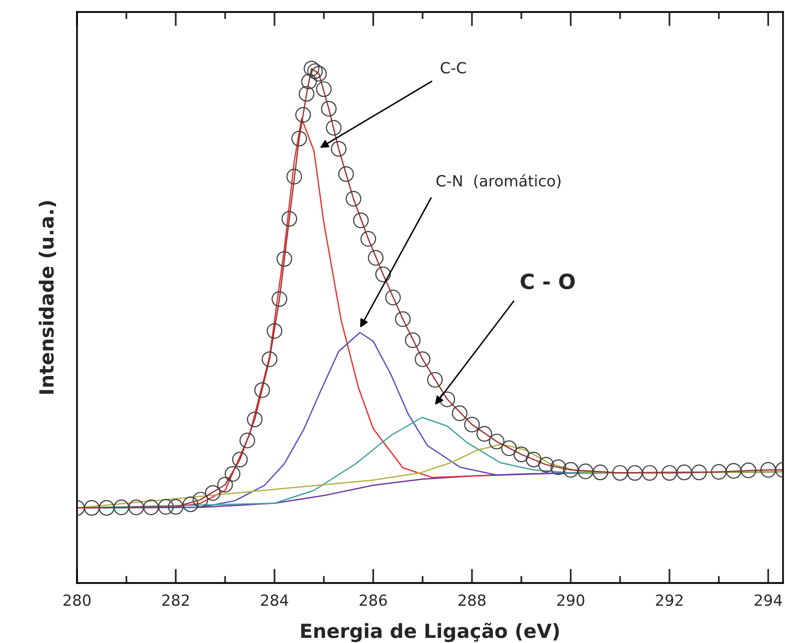 This screenshot has width=785, height=643. Describe the element at coordinates (669, 600) in the screenshot. I see `x-tick-label: 292` at that location.